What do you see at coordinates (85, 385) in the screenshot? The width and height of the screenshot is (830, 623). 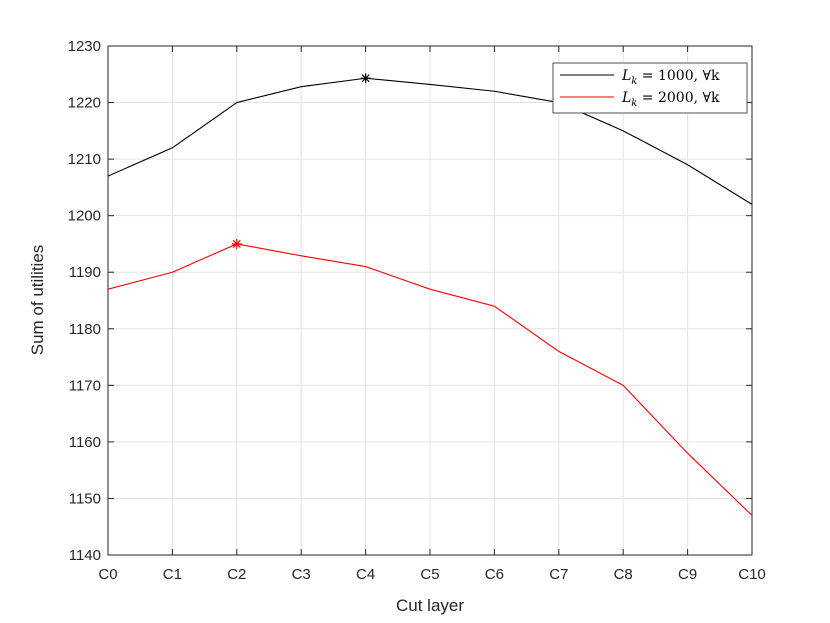 I see `y-tick-label: 1170` at bounding box center [85, 385].